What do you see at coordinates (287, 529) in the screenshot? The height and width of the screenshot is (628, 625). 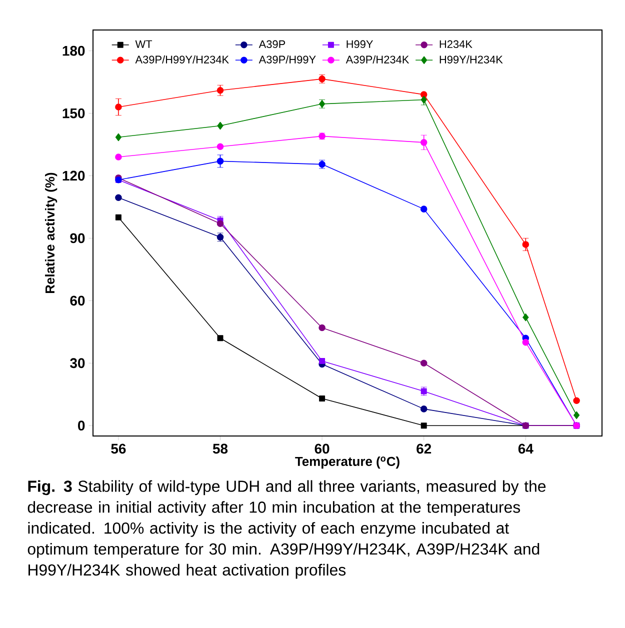 I see `text: Fig. 3 Stability of wild-type UDH and all three variants, measured by the decrease in initial activity after 10 min incubation at the temperatures indicated. 100% activity is the activity of each enzyme incubated at optimum temperature for 30 min. A39P/H99Y/H234K, A39P/H234K and H99Y/H234K showed heat activation profiles` at bounding box center [287, 529].